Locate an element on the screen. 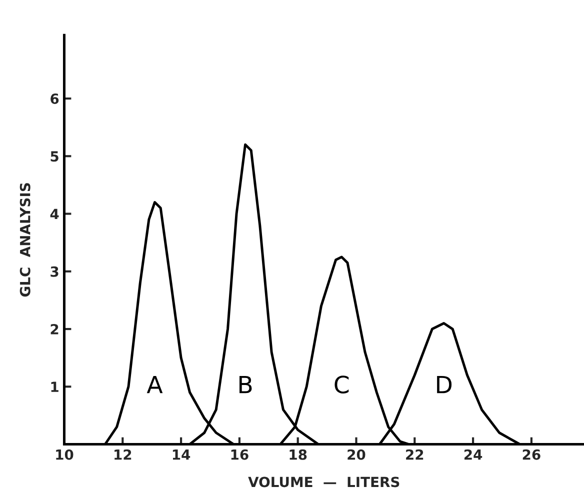 This screenshot has height=502, width=584. y-tick-label: 4 is located at coordinates (54, 214).